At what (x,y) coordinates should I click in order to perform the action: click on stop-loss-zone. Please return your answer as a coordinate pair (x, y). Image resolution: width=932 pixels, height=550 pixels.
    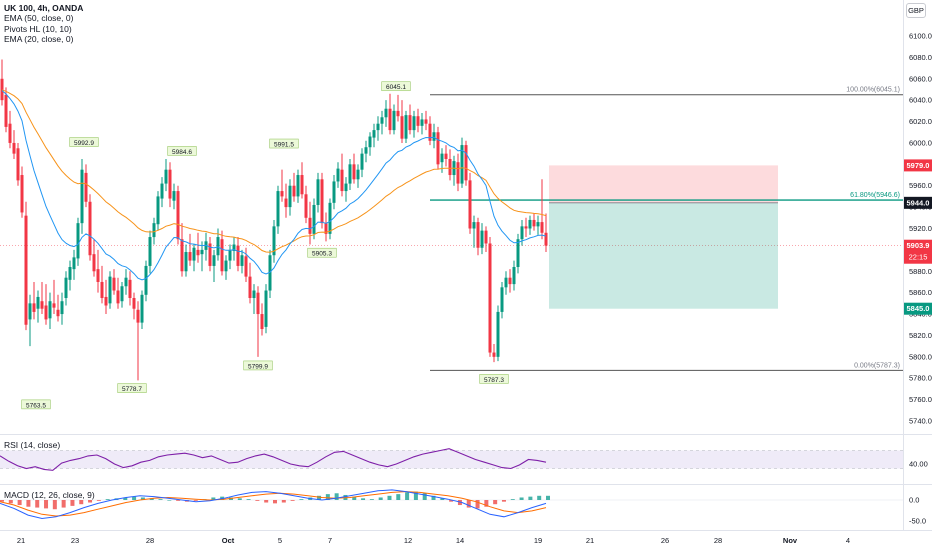
    Looking at the image, I should click on (663, 184).